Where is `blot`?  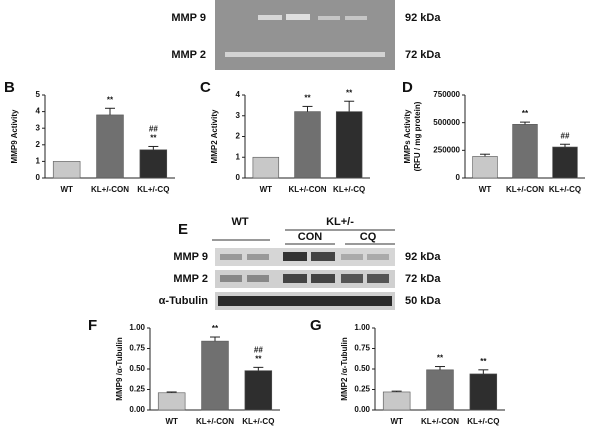 blot is located at coordinates (305, 279).